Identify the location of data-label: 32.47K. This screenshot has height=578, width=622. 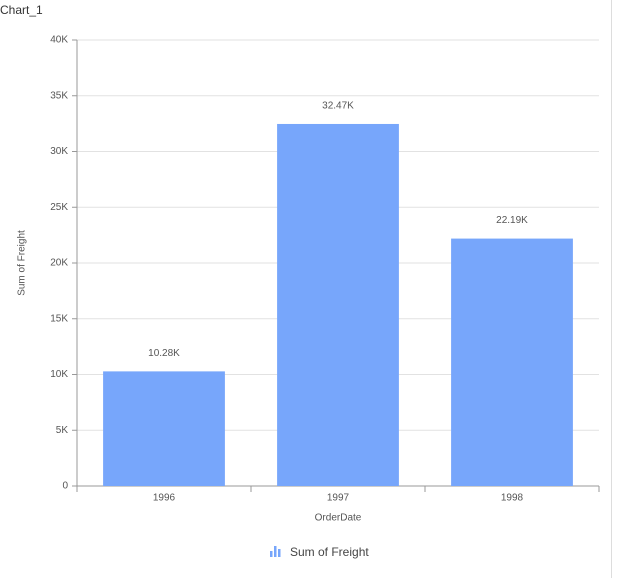
(338, 106).